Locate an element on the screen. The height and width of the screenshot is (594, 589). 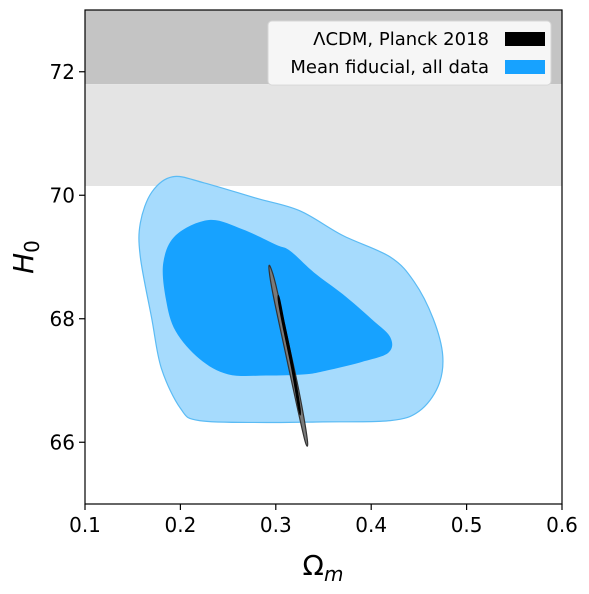
lcdm-planck-1sigma-contour is located at coordinates (289, 355).